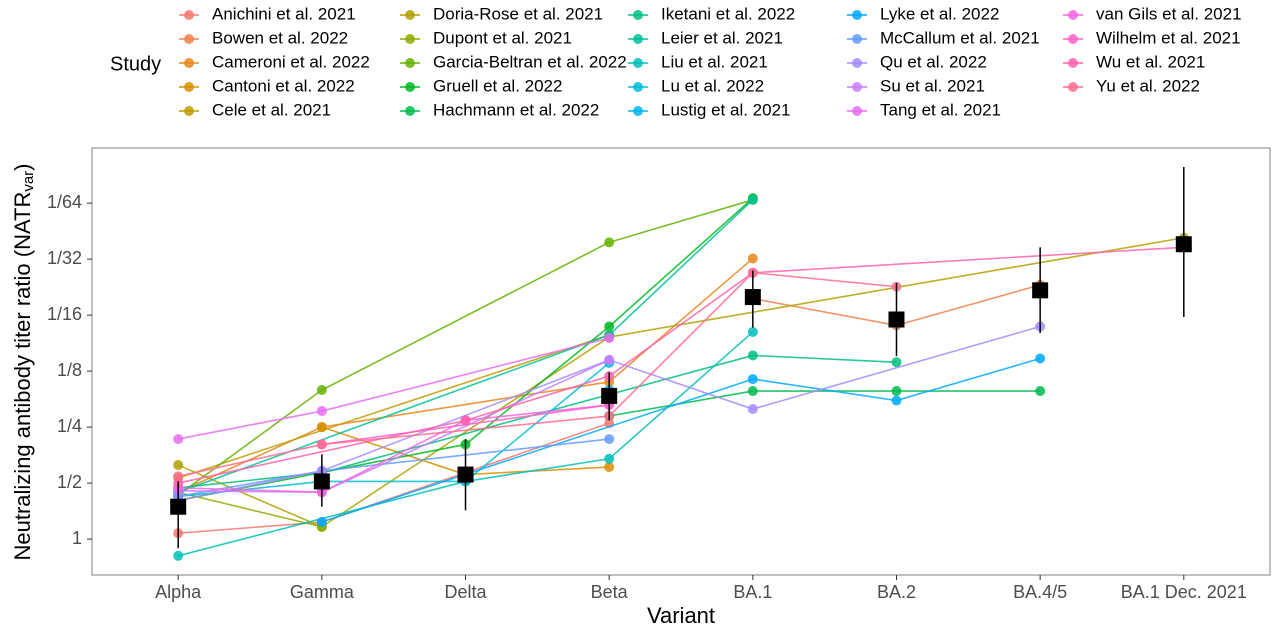 The height and width of the screenshot is (630, 1280). Describe the element at coordinates (681, 615) in the screenshot. I see `x-axis-label: Variant` at that location.